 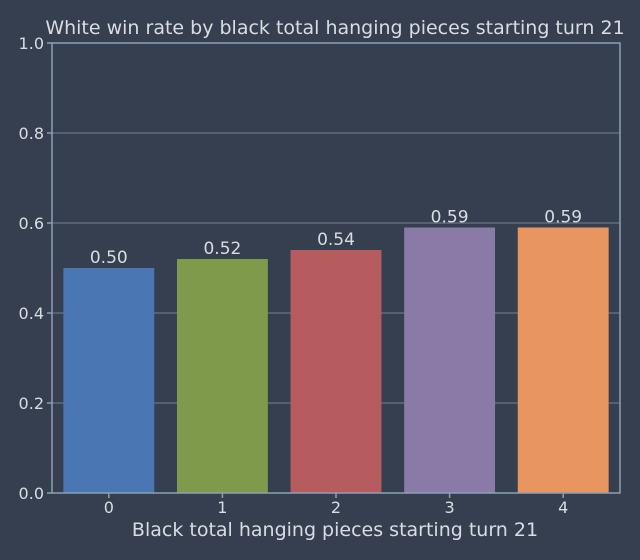 I want to click on y-tick-label-5: 1.0, so click(x=31, y=43).